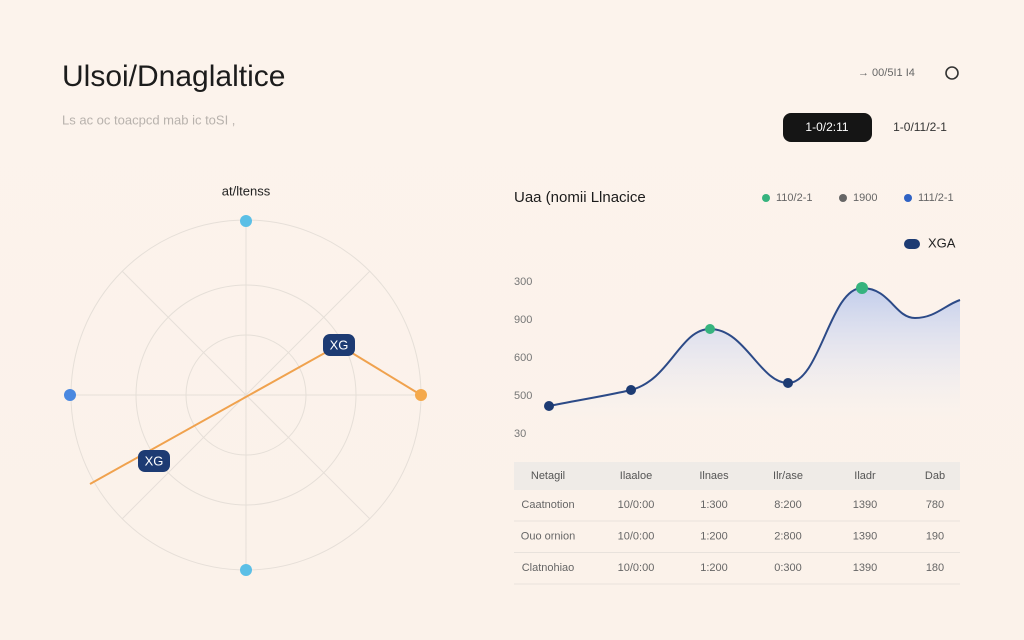 This screenshot has height=640, width=1024. I want to click on table-cell: 780, so click(935, 505).